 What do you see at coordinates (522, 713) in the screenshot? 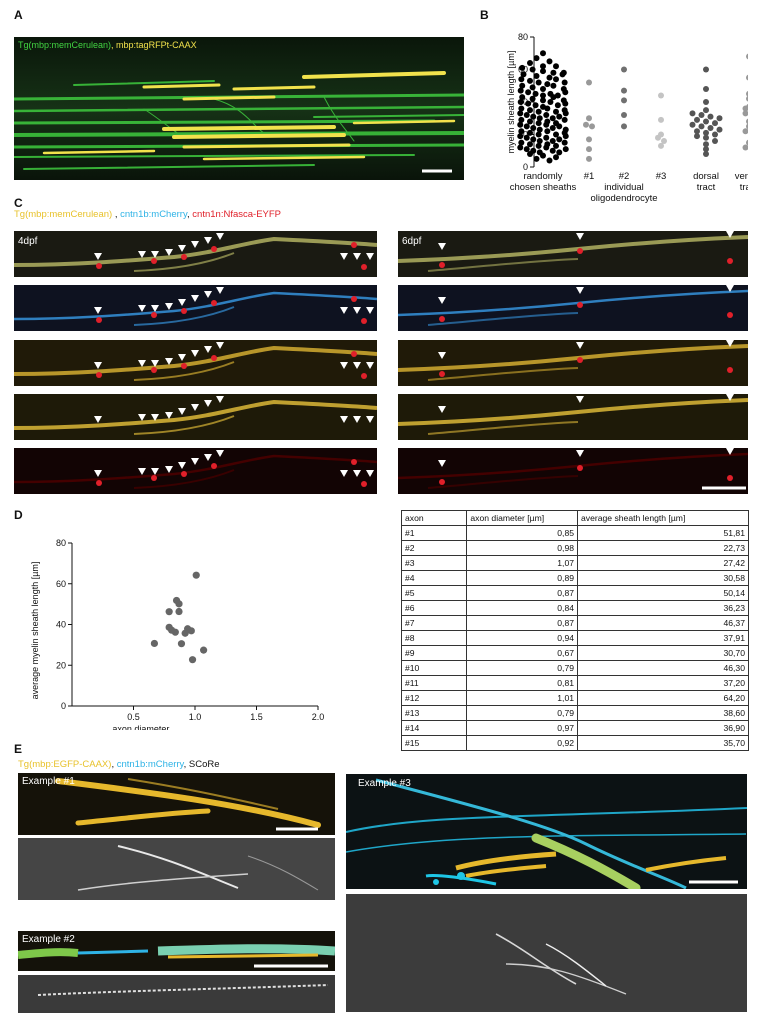
I see `table-cell: 0,79` at bounding box center [522, 713].